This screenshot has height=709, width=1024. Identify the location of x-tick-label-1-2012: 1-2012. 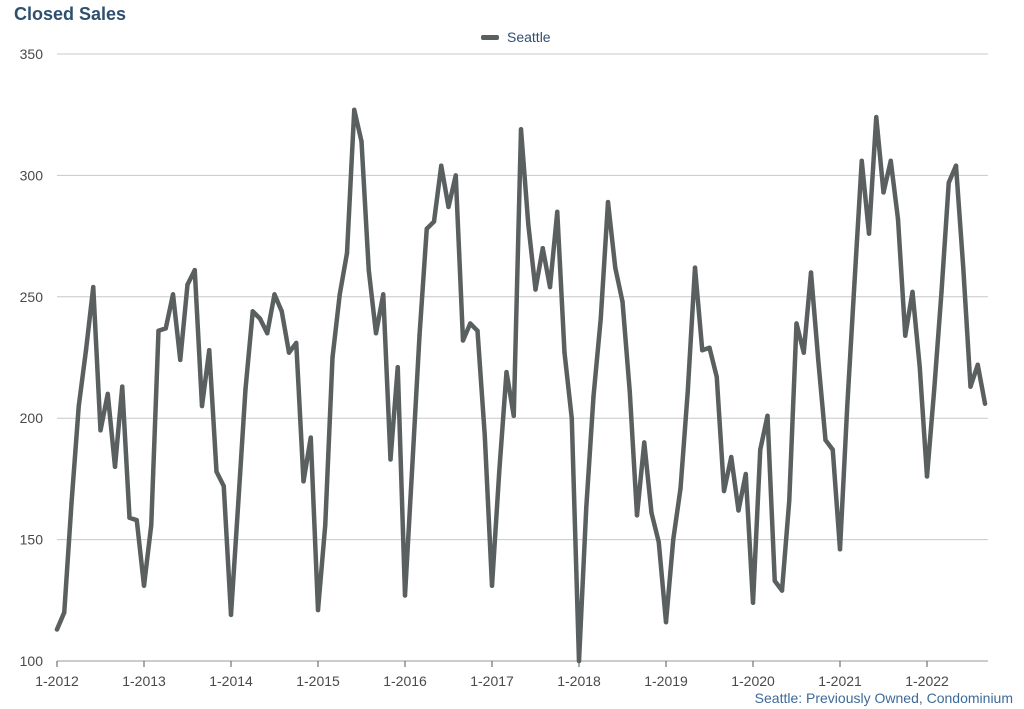
(57, 681).